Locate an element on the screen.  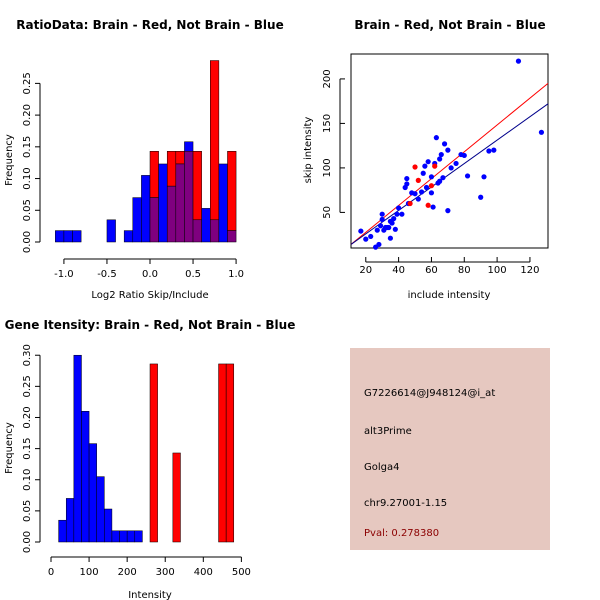
scatter-xlabel: include intensity is located at coordinates (449, 295).